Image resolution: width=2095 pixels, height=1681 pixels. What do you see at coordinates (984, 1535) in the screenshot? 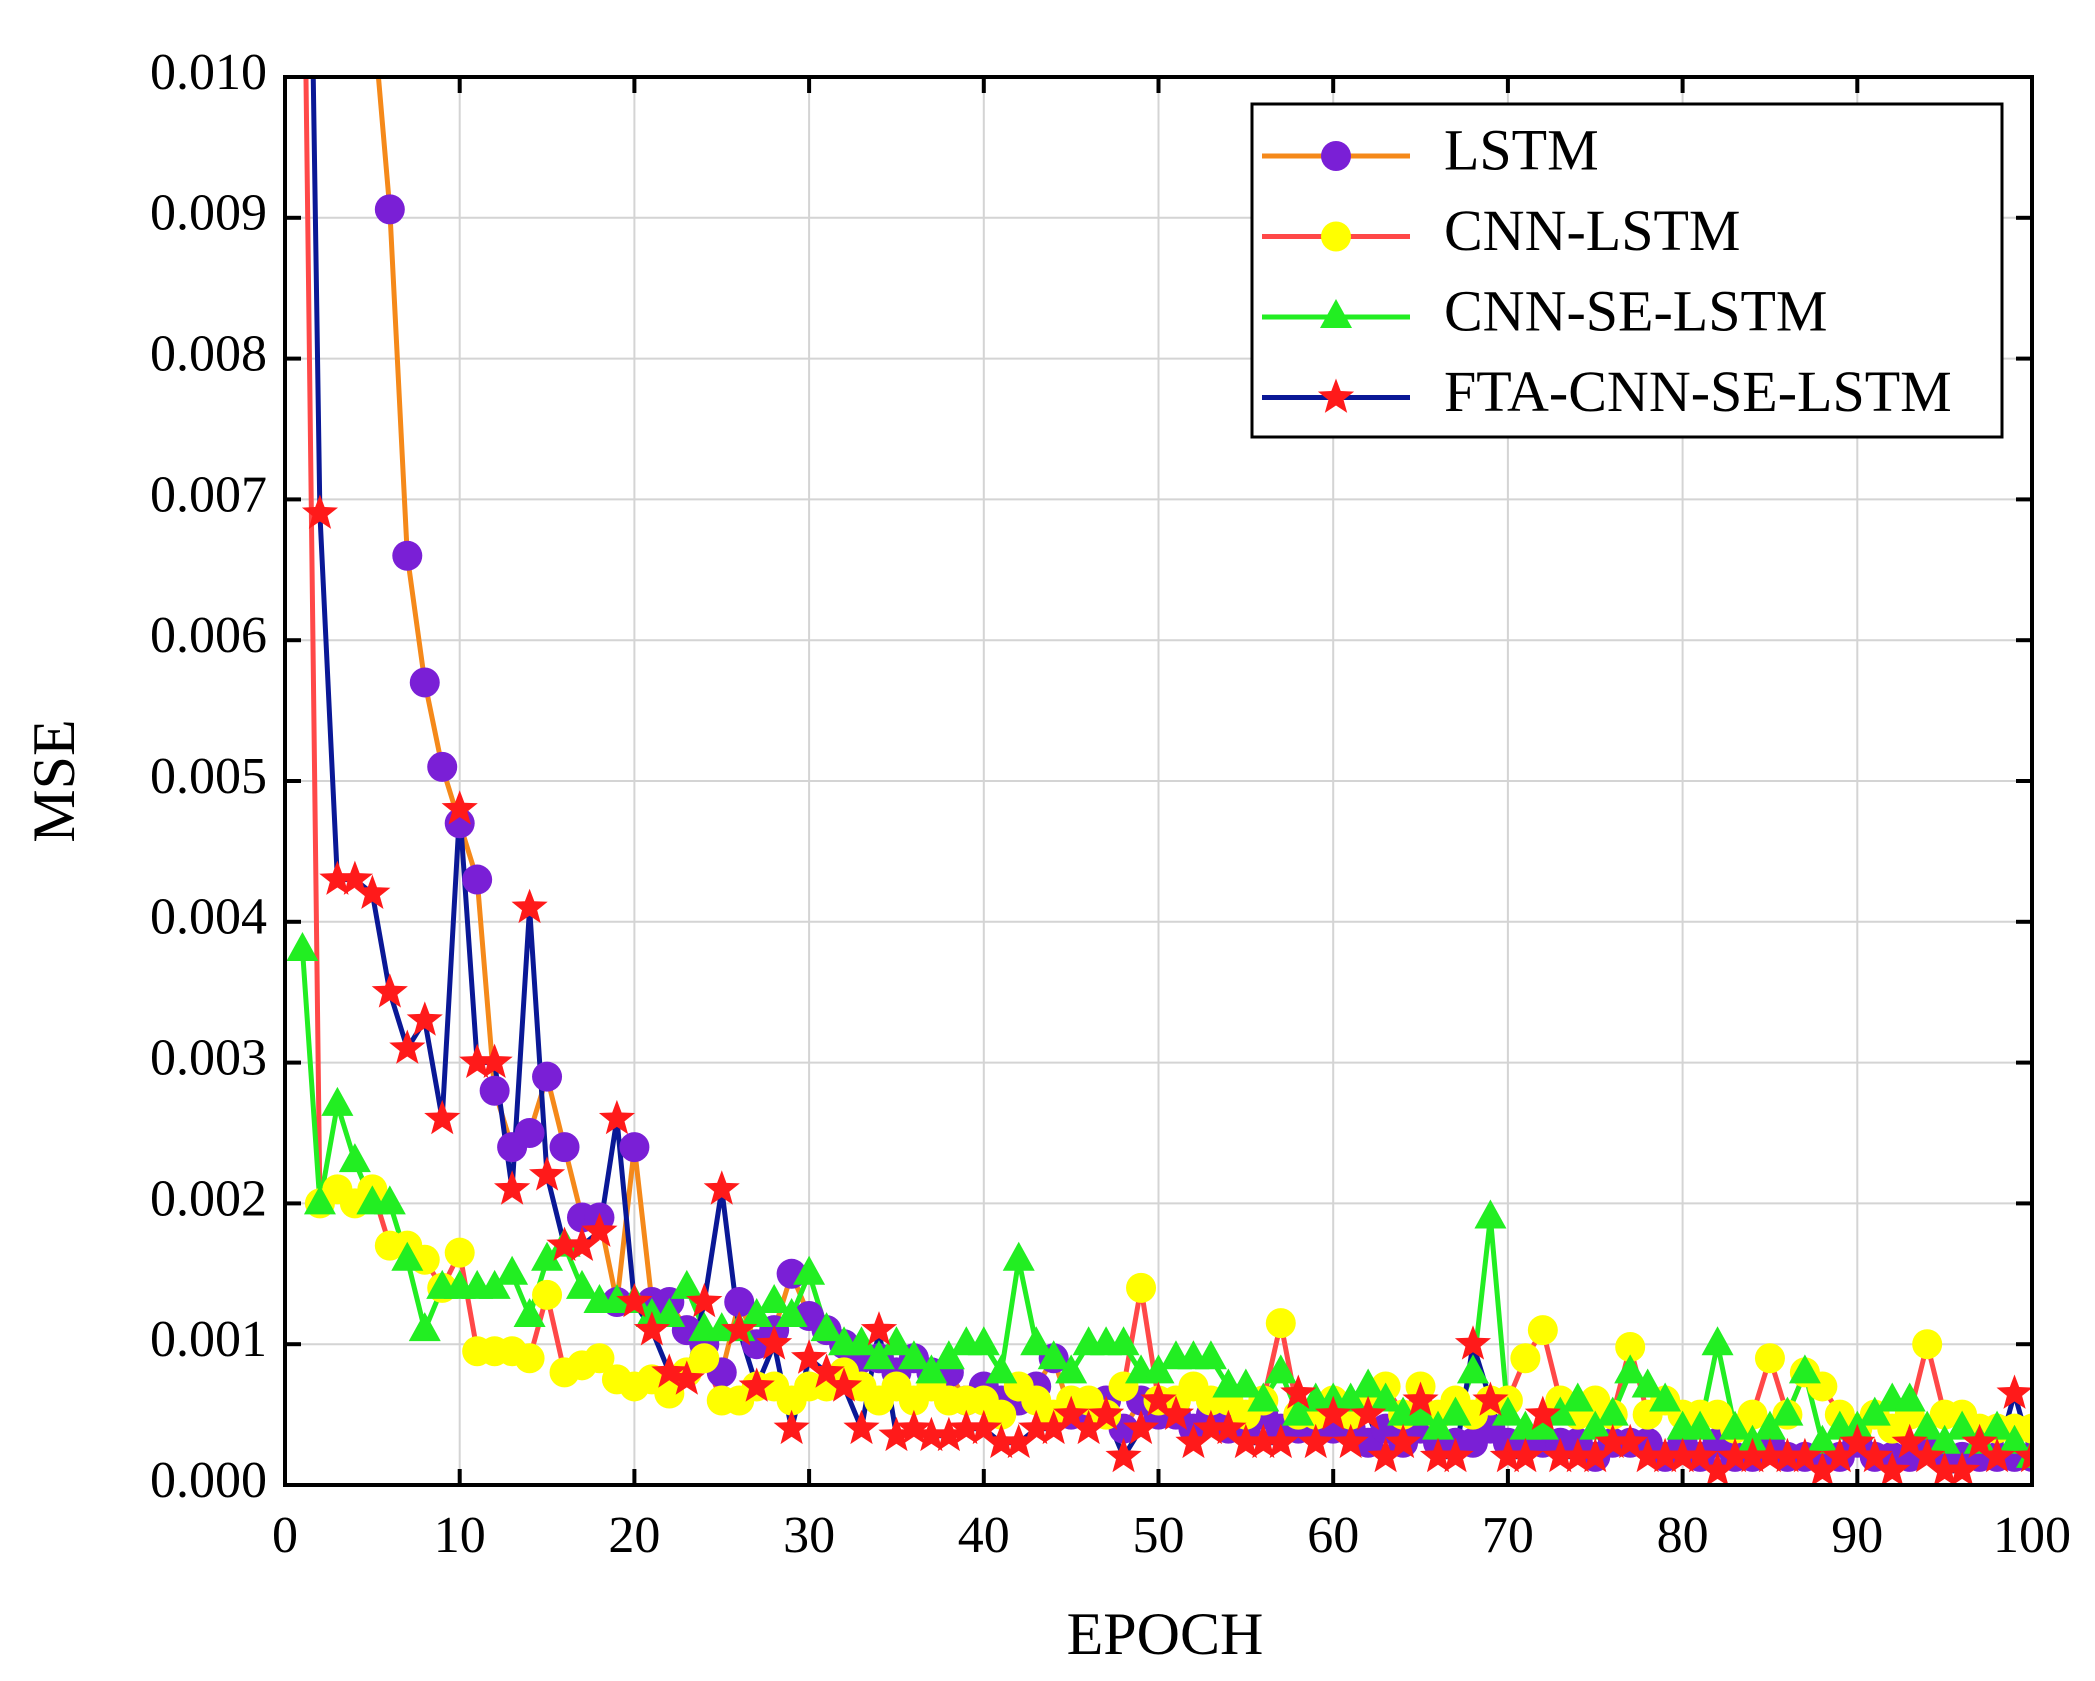
I see `x-tick-label: 40` at bounding box center [984, 1535].